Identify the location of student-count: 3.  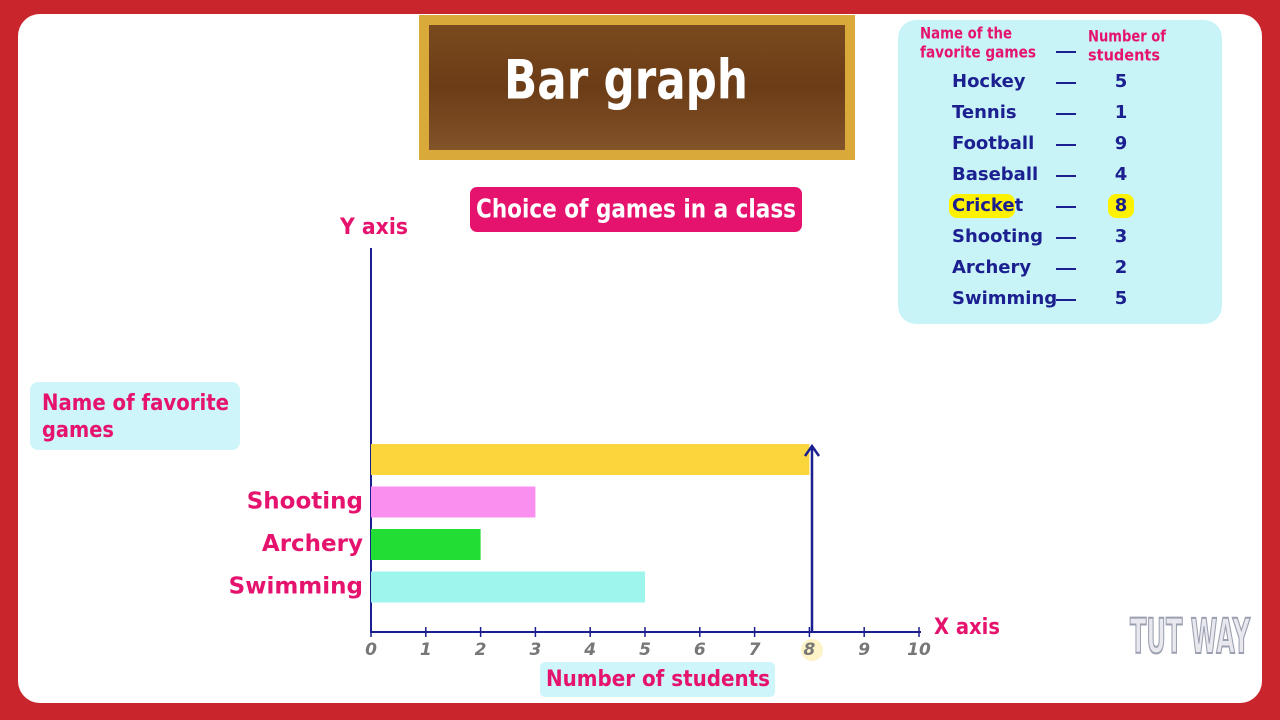
(1121, 236).